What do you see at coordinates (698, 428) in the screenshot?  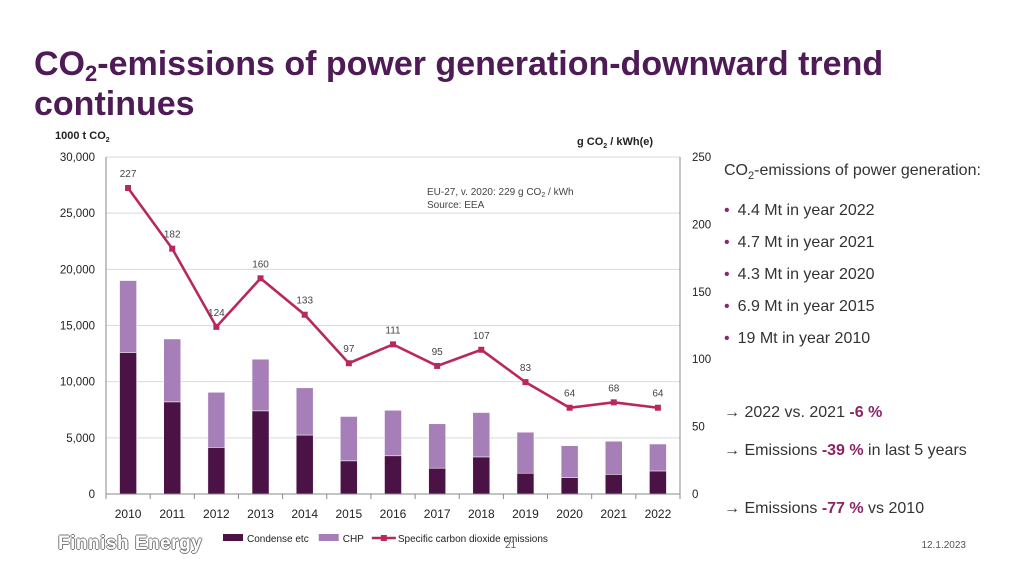 I see `right-tick-label: 50` at bounding box center [698, 428].